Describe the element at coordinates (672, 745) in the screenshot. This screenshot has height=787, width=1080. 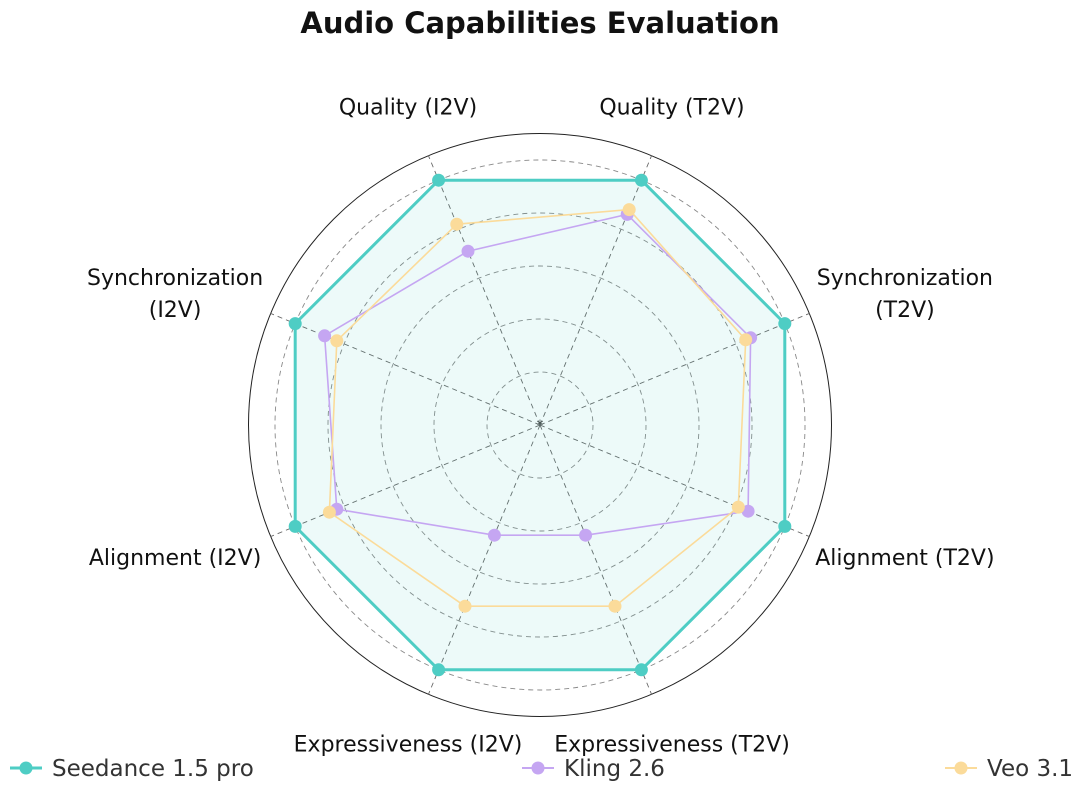
I see `axis-label-4: Expressiveness (T2V)` at that location.